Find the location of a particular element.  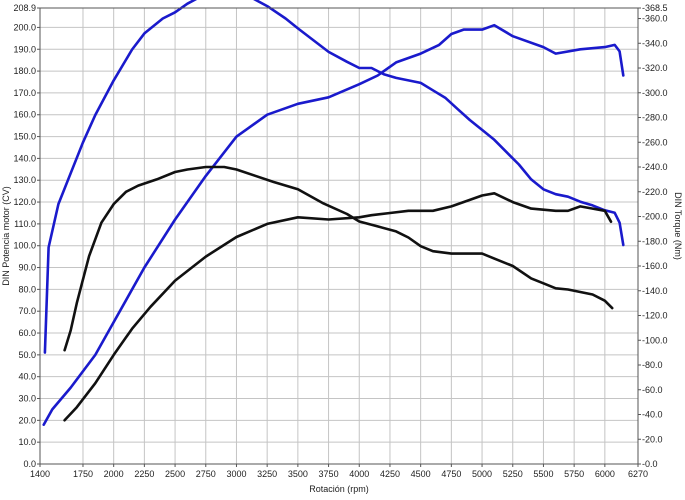

right-tick-label: -100.0 is located at coordinates (655, 340).